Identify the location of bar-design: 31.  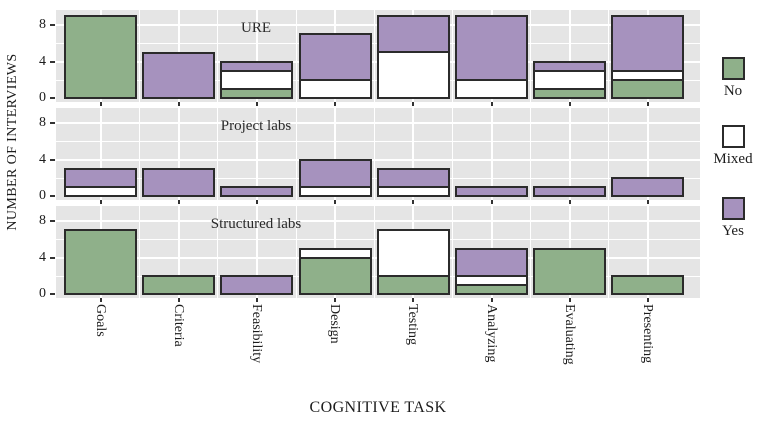
(335, 177).